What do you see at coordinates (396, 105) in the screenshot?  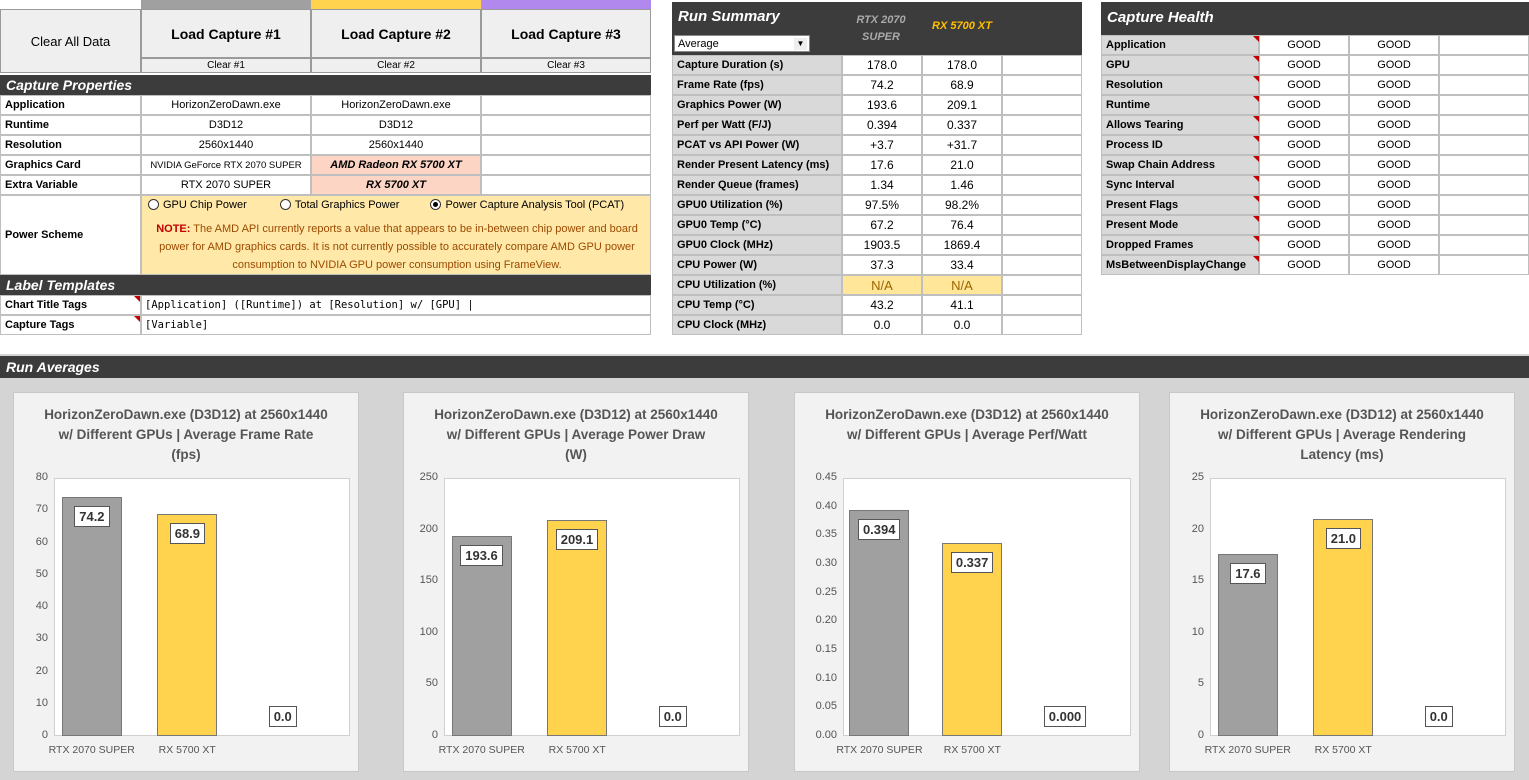 I see `capture2-value: HorizonZeroDawn.exe` at bounding box center [396, 105].